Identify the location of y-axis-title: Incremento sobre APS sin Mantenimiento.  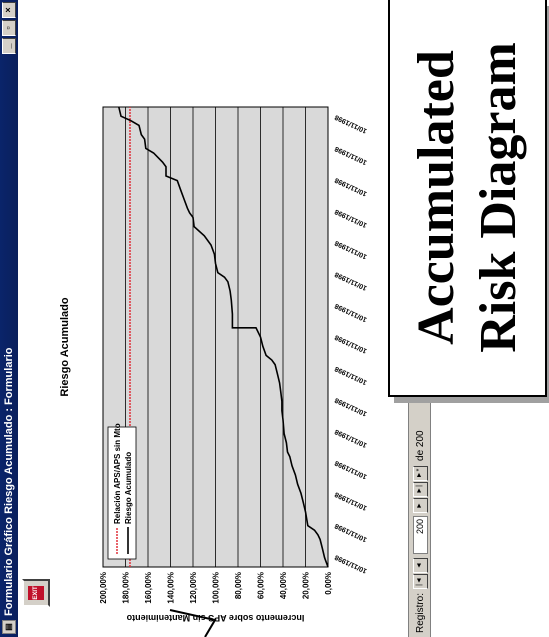
(215, 618).